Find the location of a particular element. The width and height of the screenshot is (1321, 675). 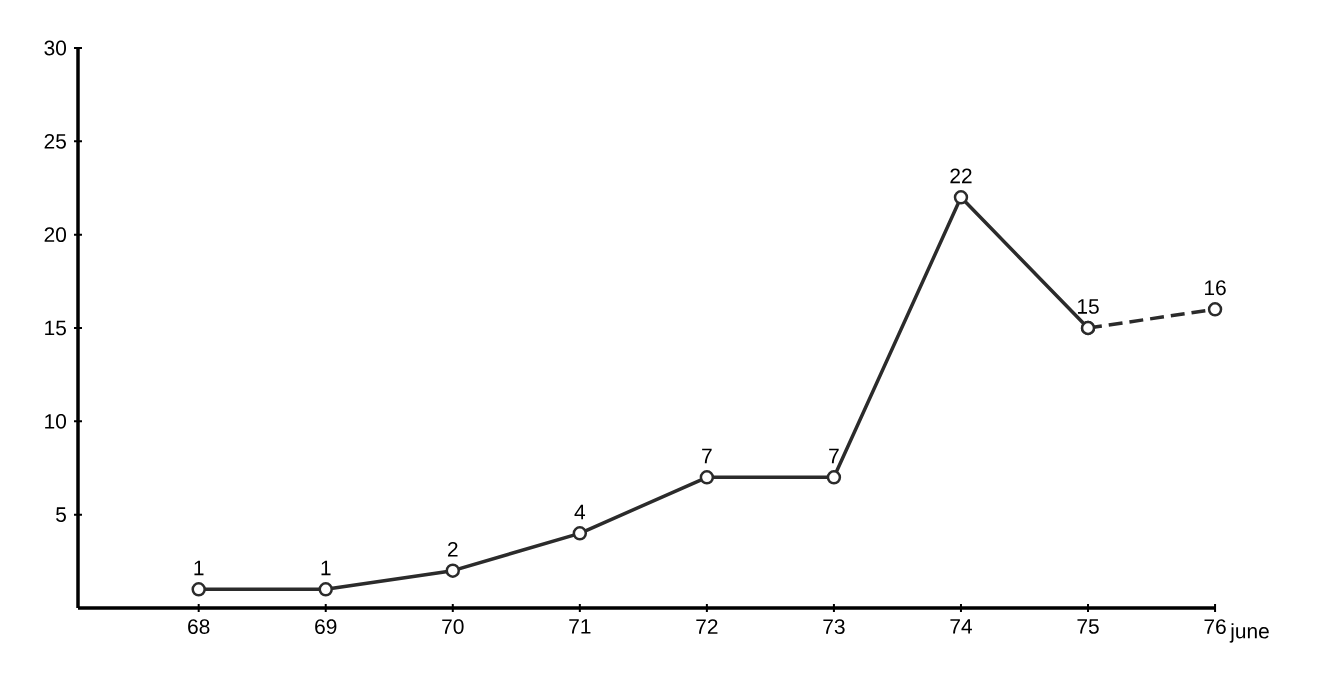

y-tick-label: 15 is located at coordinates (55, 328).